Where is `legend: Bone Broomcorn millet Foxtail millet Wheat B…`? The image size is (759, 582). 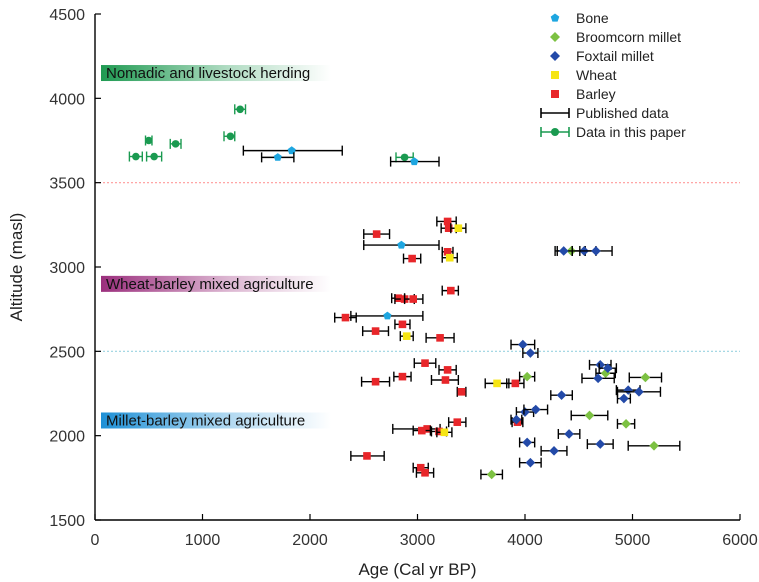 legend: Bone Broomcorn millet Foxtail millet Wheat B… is located at coordinates (613, 75).